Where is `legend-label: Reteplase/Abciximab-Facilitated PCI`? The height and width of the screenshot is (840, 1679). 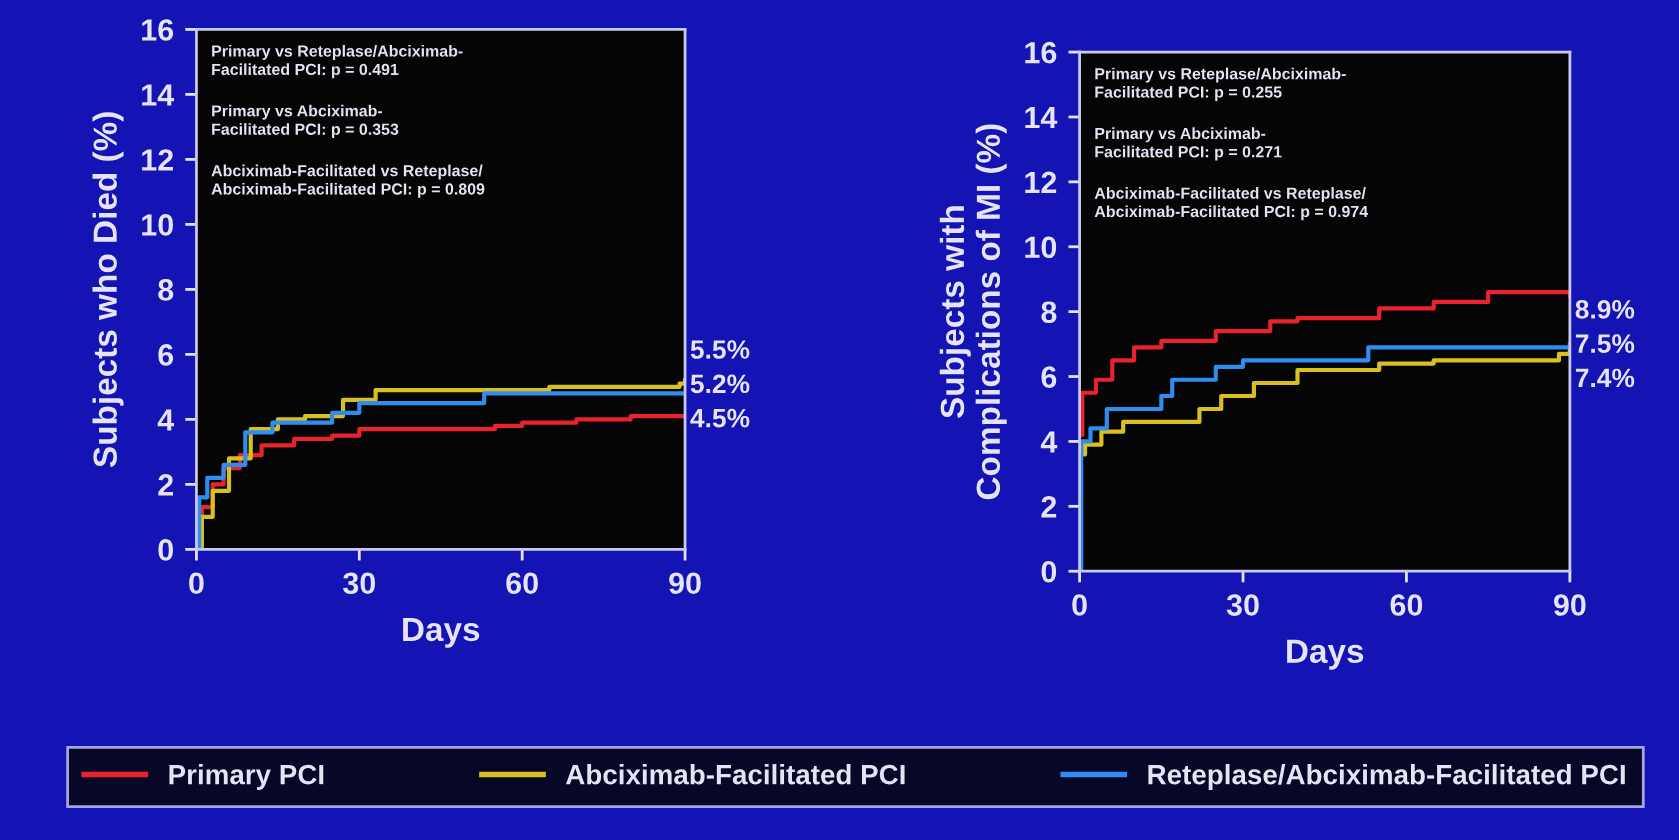 legend-label: Reteplase/Abciximab-Facilitated PCI is located at coordinates (1386, 777).